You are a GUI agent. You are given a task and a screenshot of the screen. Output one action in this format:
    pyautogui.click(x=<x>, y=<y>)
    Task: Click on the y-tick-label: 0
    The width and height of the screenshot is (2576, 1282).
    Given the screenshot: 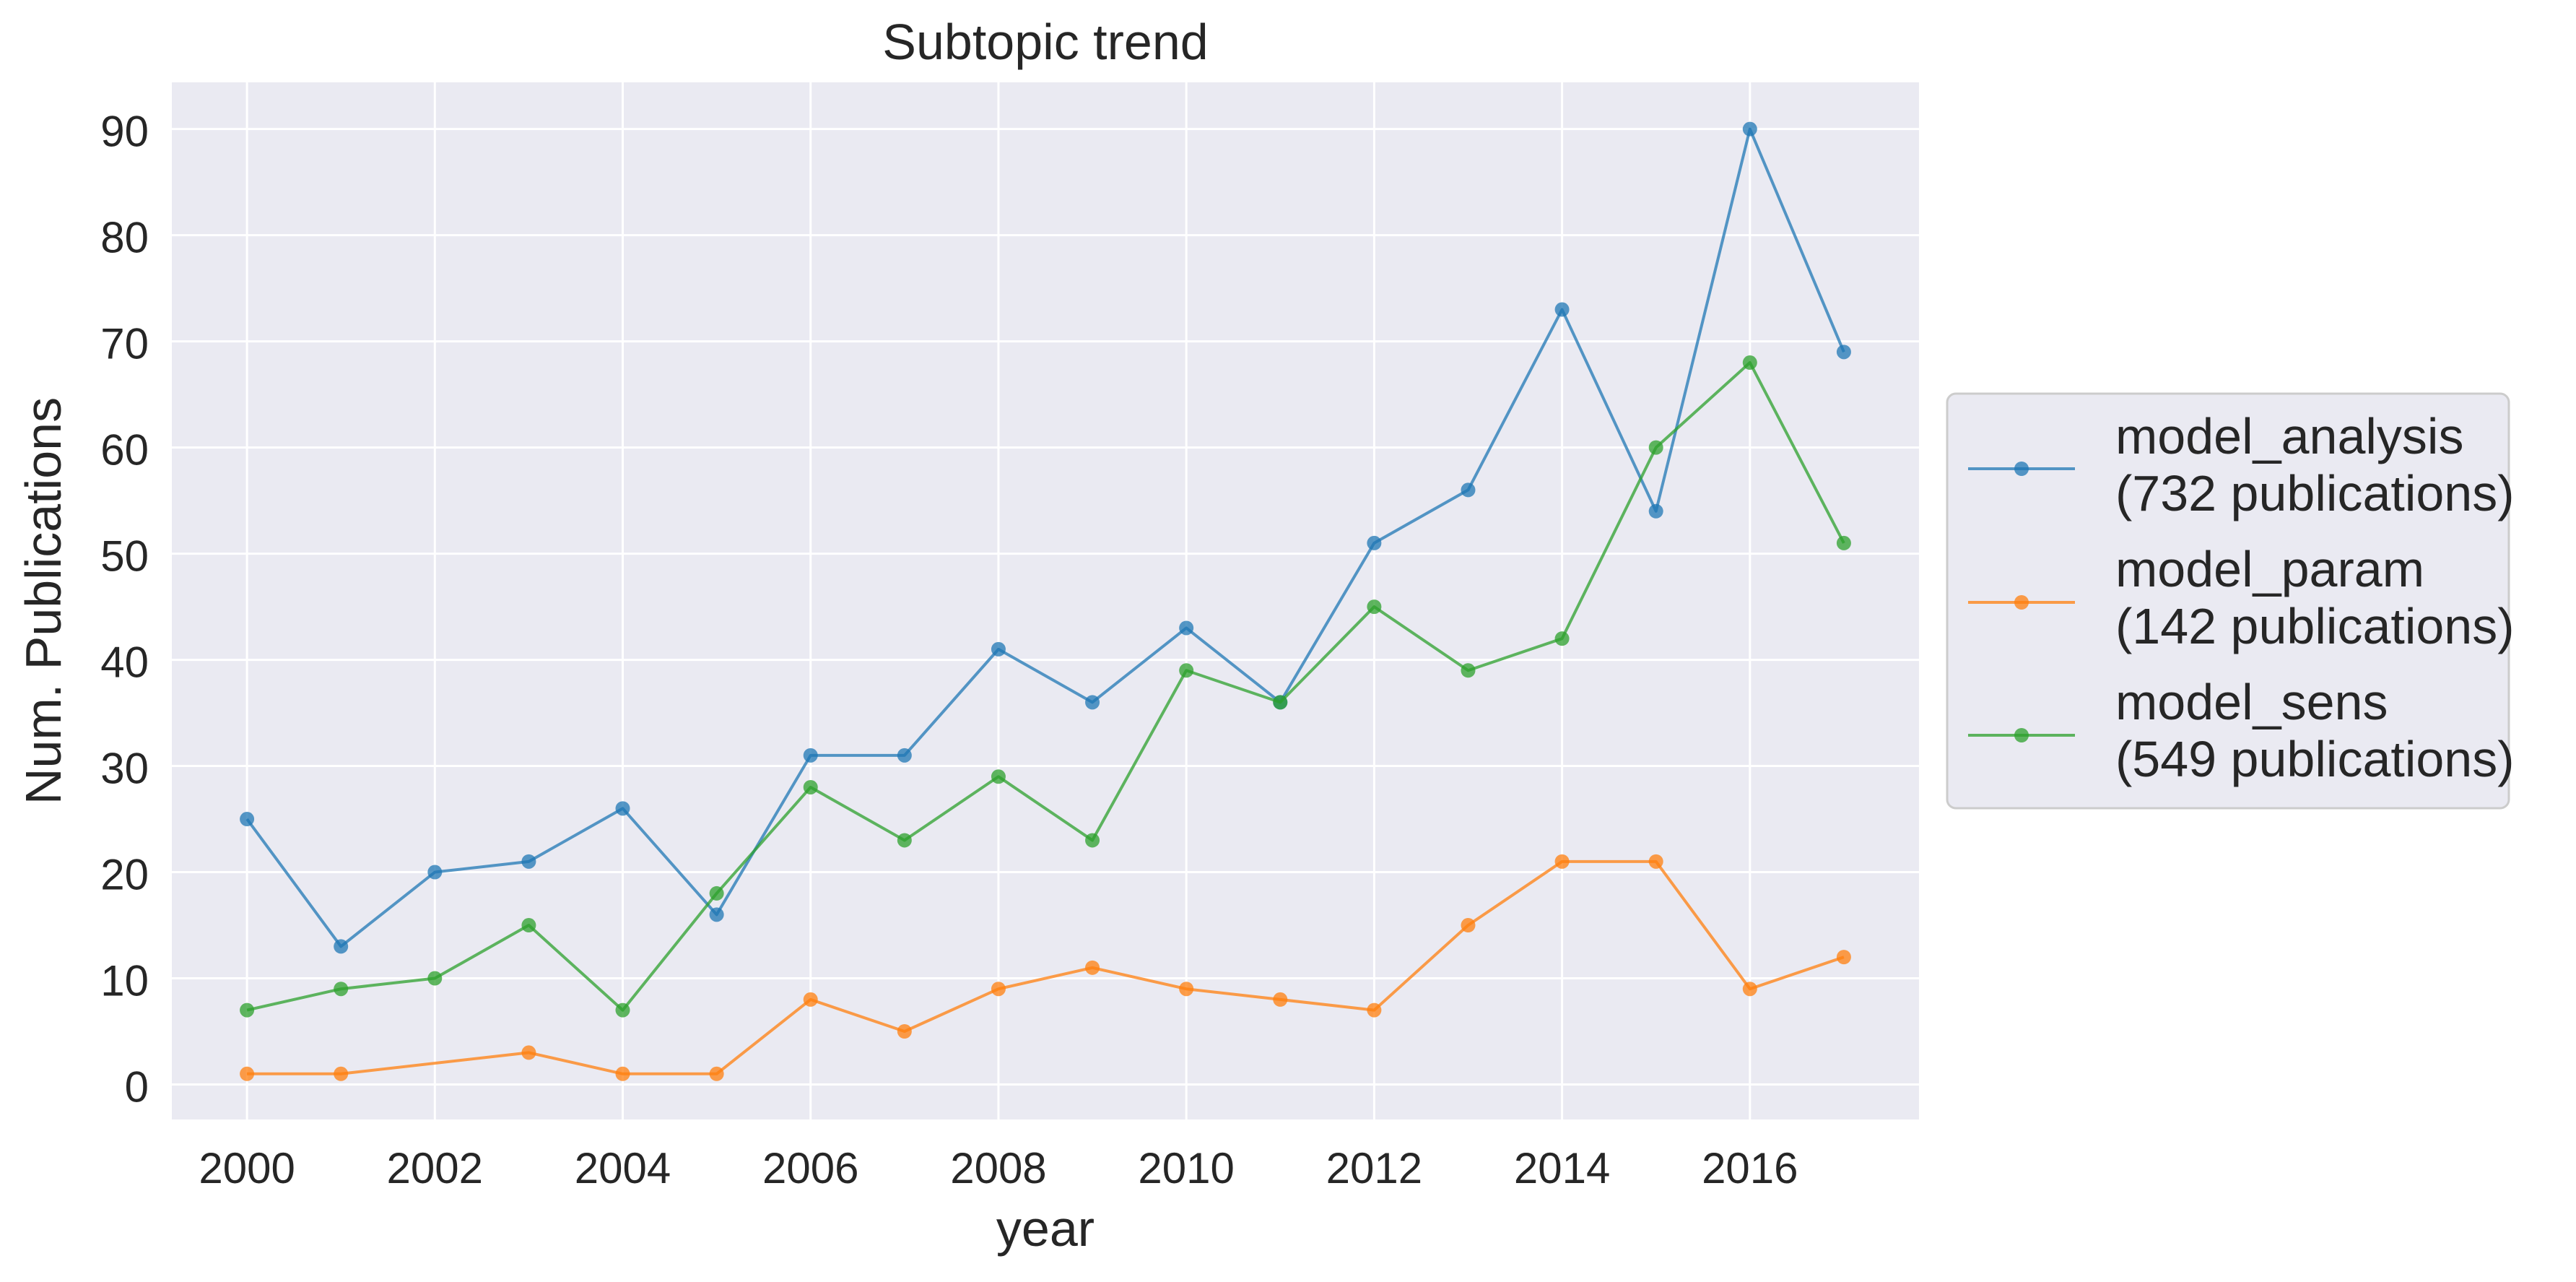 What is the action you would take?
    pyautogui.click(x=137, y=1086)
    